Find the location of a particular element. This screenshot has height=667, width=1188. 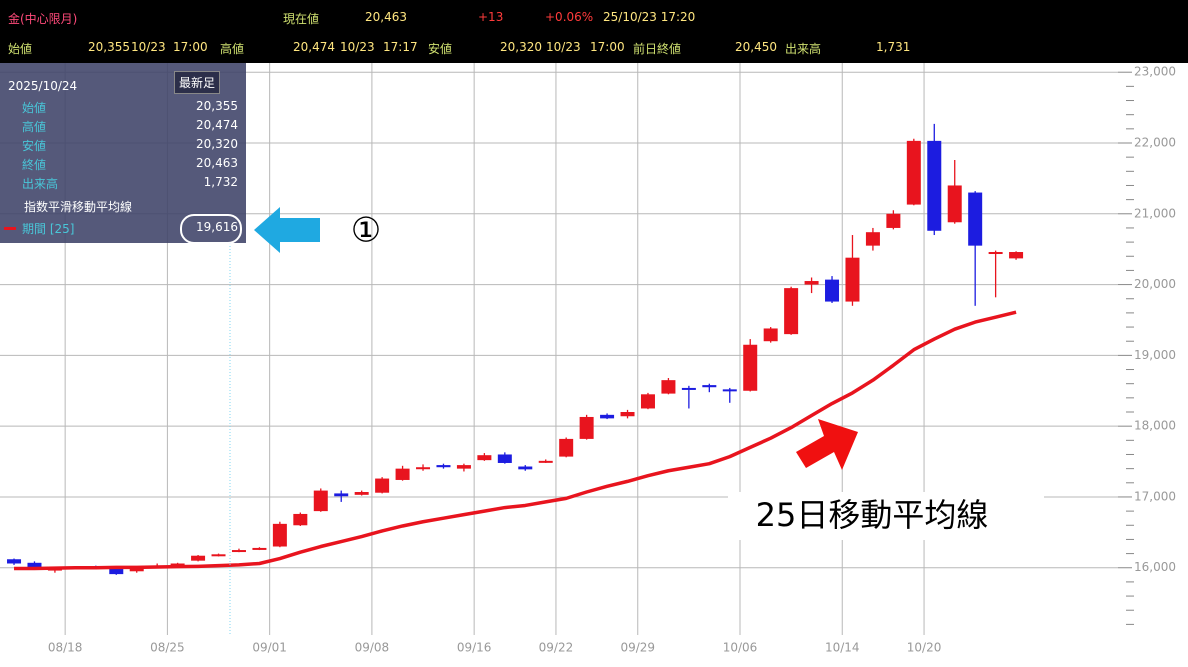

label: 現在値 is located at coordinates (301, 19).